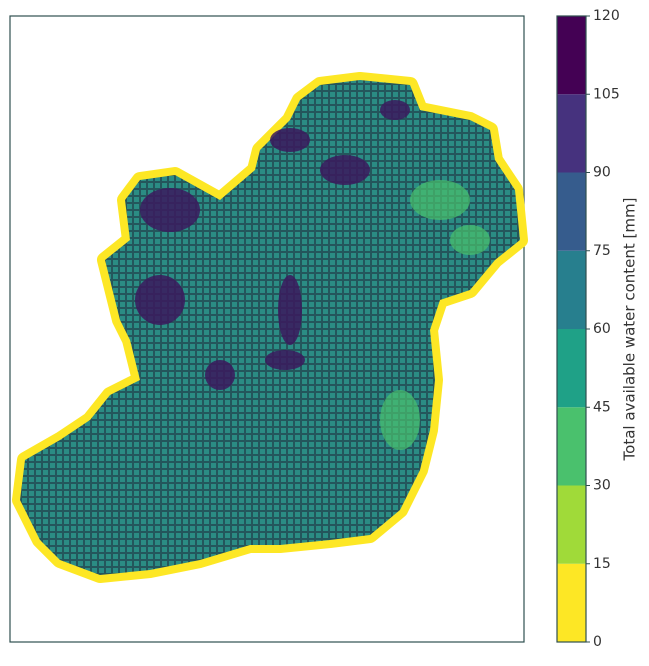  Describe the element at coordinates (606, 94) in the screenshot. I see `colorbar-tick-label: 105` at that location.